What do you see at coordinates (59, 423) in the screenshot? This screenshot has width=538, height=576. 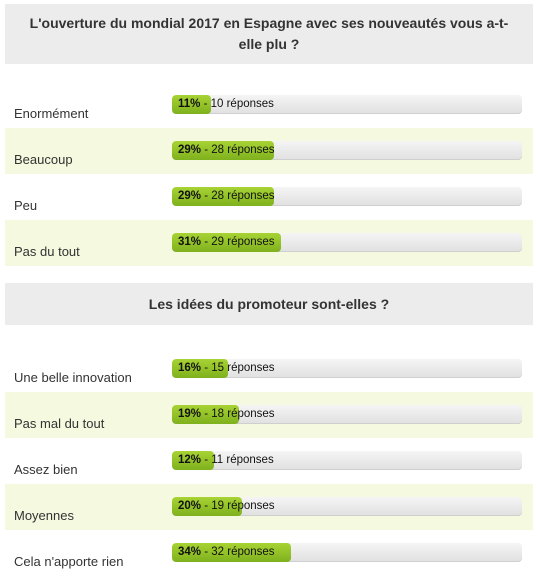 I see `poll-option-label: Pas mal du tout` at bounding box center [59, 423].